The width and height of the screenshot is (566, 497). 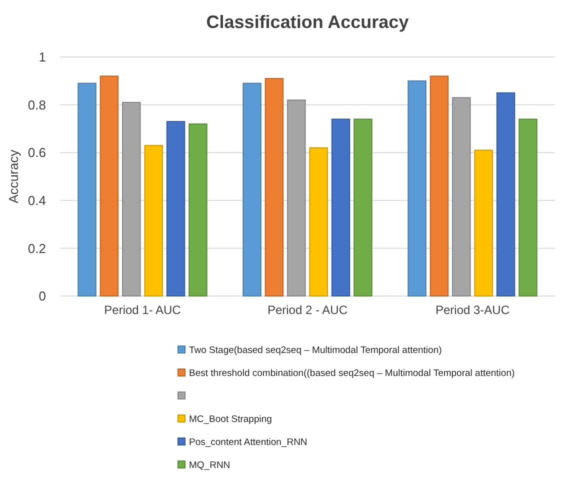 What do you see at coordinates (307, 310) in the screenshot?
I see `x-tick-label: Period 2 - AUC` at bounding box center [307, 310].